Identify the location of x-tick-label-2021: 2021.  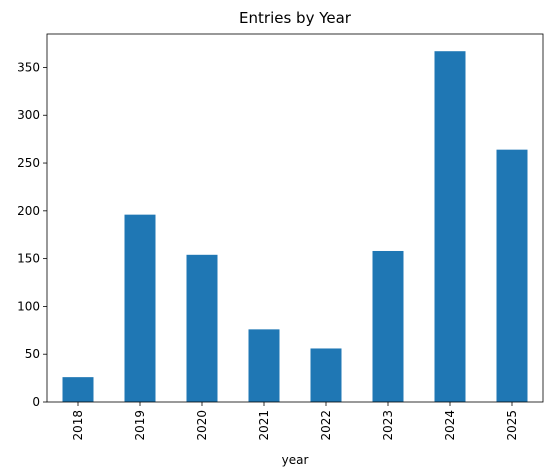
(264, 425).